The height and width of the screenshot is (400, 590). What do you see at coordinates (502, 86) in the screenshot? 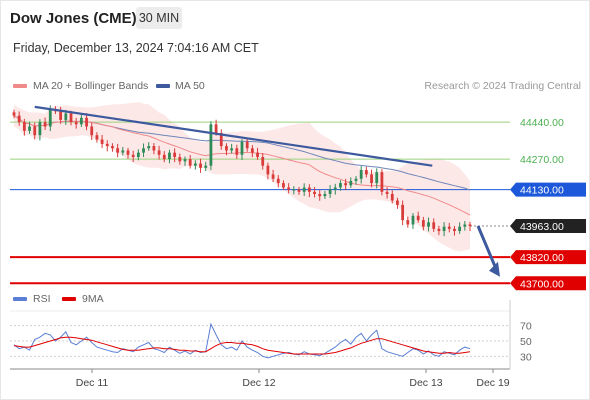
I see `research-watermark: Research © 2024 Trading Central` at bounding box center [502, 86].